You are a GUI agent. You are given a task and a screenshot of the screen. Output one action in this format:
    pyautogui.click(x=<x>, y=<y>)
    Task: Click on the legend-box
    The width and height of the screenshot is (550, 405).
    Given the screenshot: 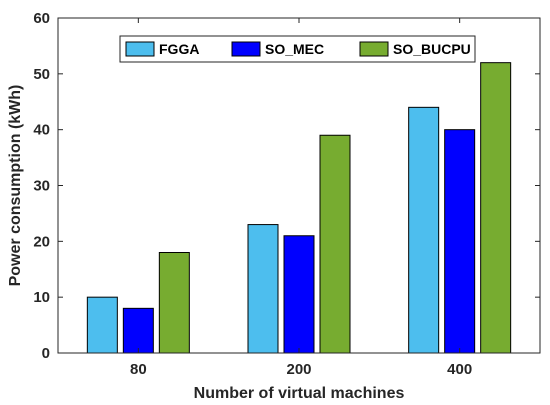 What is the action you would take?
    pyautogui.click(x=297, y=49)
    